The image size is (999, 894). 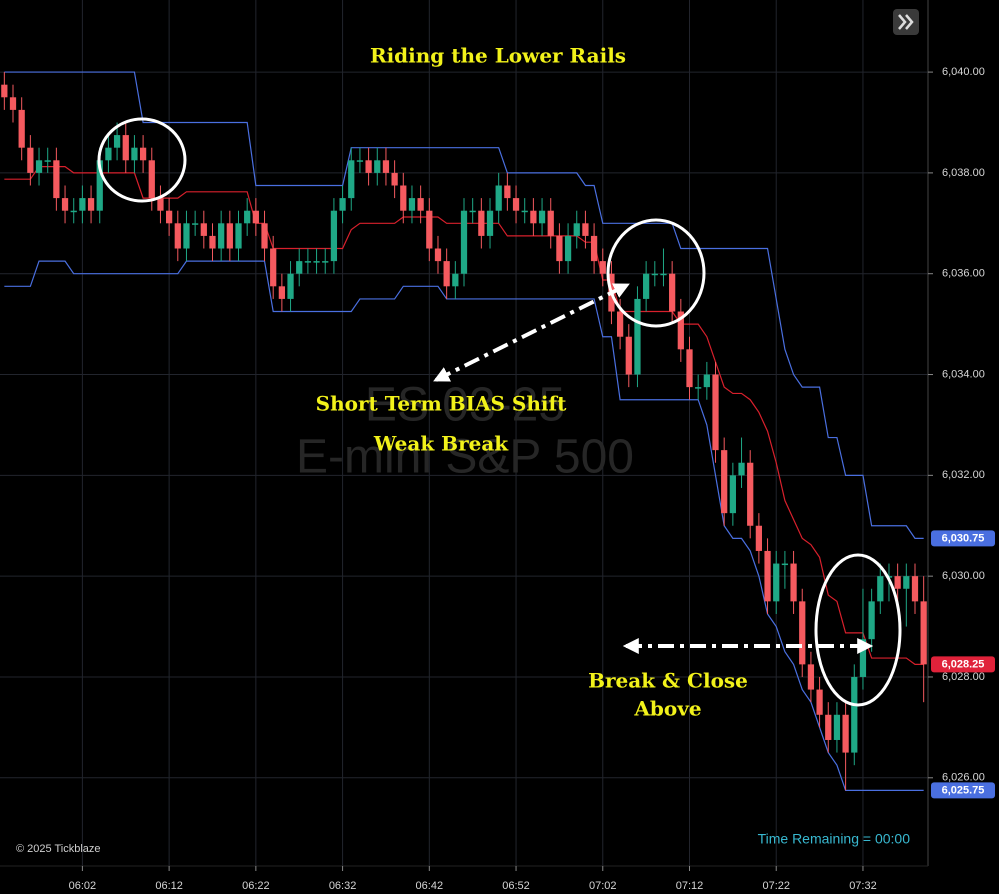 I want to click on x-tick-label: 06:52, so click(x=516, y=886).